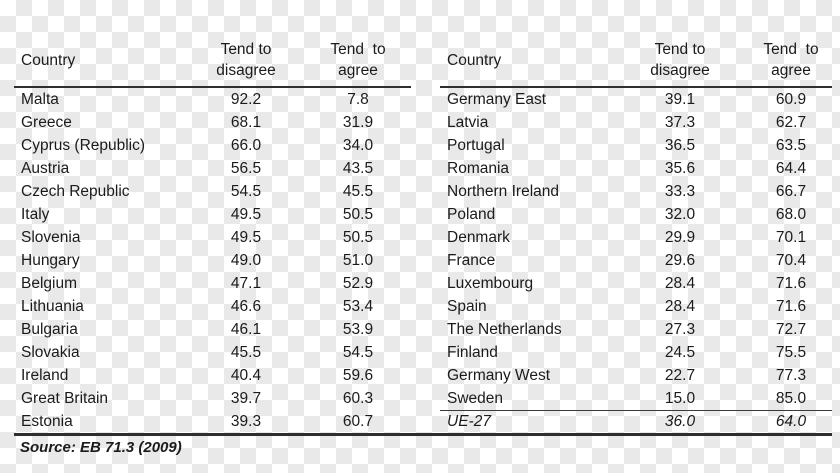 The width and height of the screenshot is (840, 473). What do you see at coordinates (212, 329) in the screenshot?
I see `table-row: Bulgaria 46.1 53.9` at bounding box center [212, 329].